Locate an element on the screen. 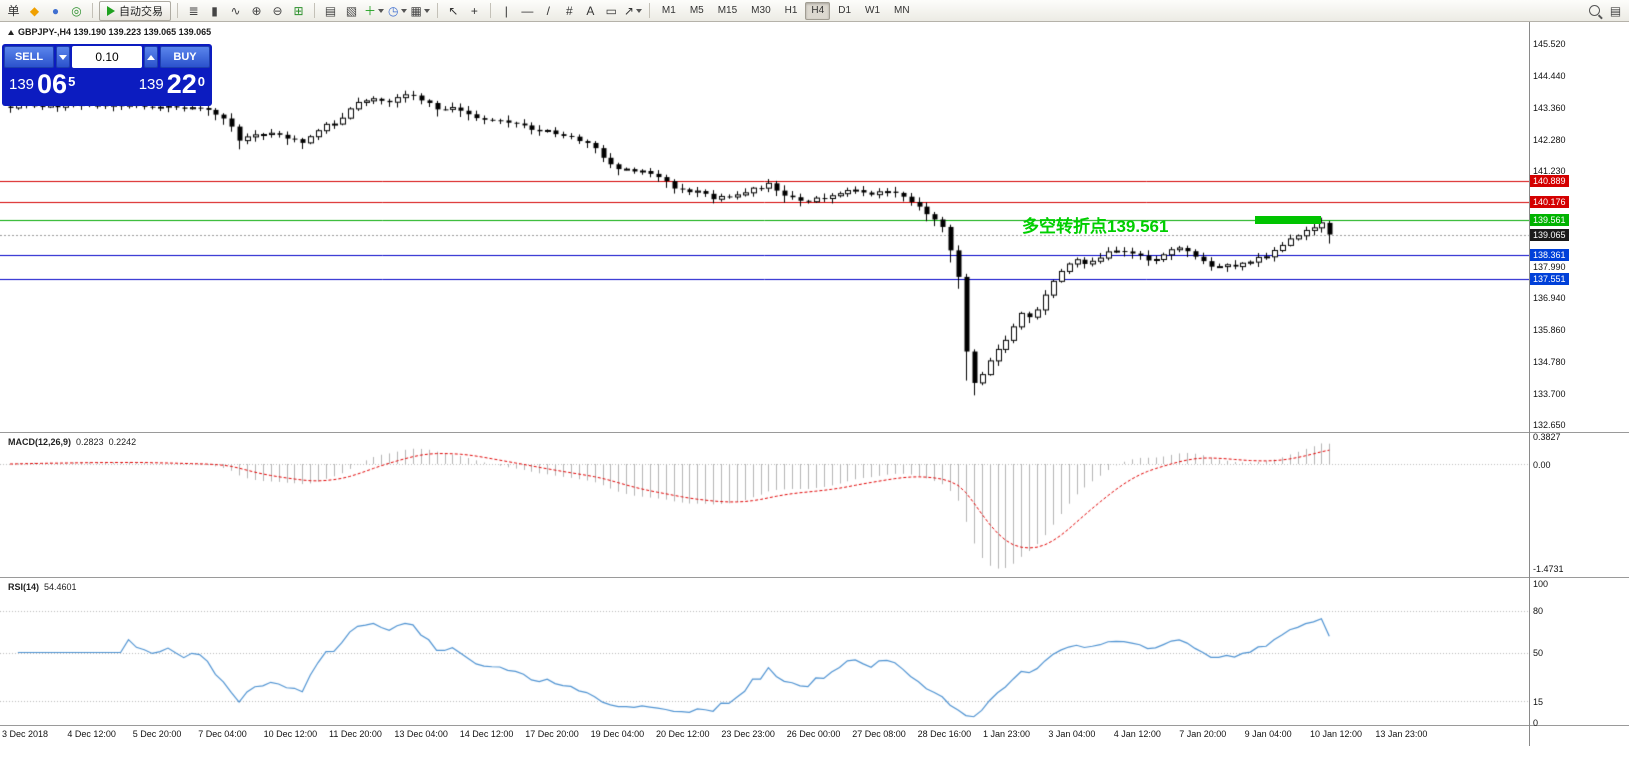 This screenshot has width=1629, height=772. buy-price: 139 22 0 is located at coordinates (172, 84).